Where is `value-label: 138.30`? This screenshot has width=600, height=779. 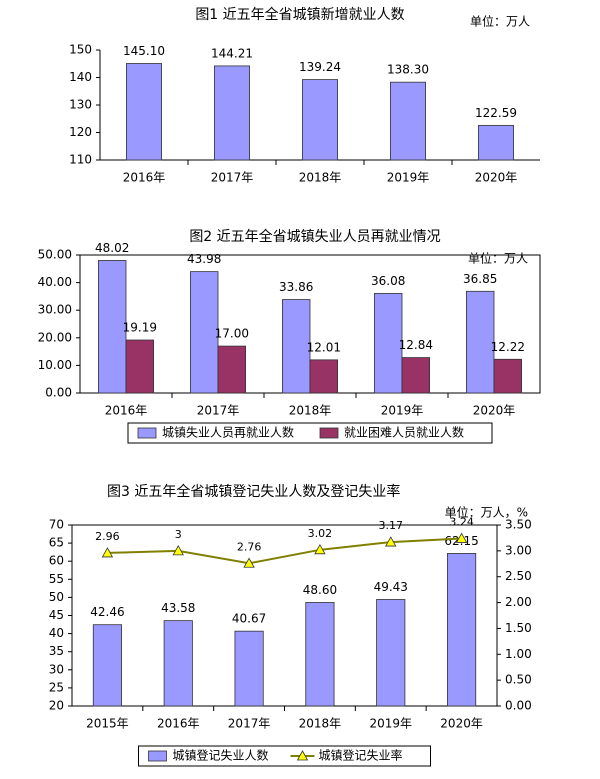
value-label: 138.30 is located at coordinates (408, 70).